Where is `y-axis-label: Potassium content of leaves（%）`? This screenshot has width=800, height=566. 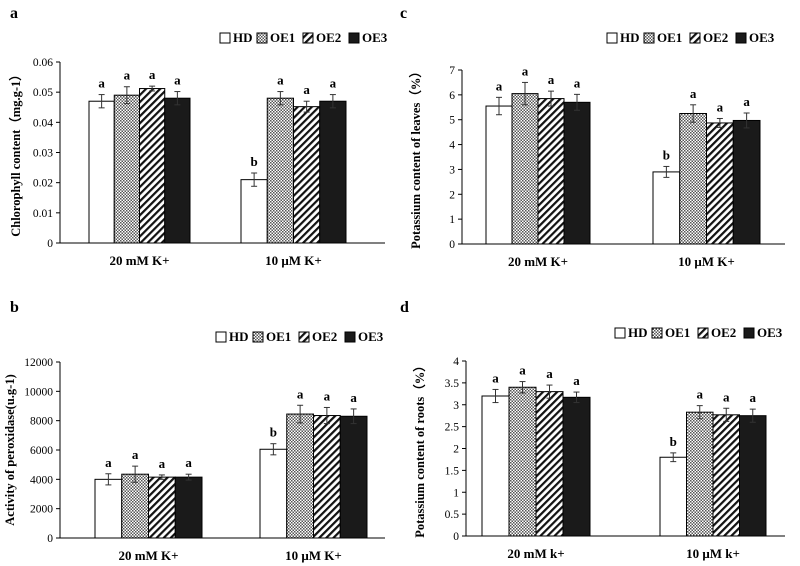
y-axis-label: Potassium content of leaves（%） is located at coordinates (415, 157).